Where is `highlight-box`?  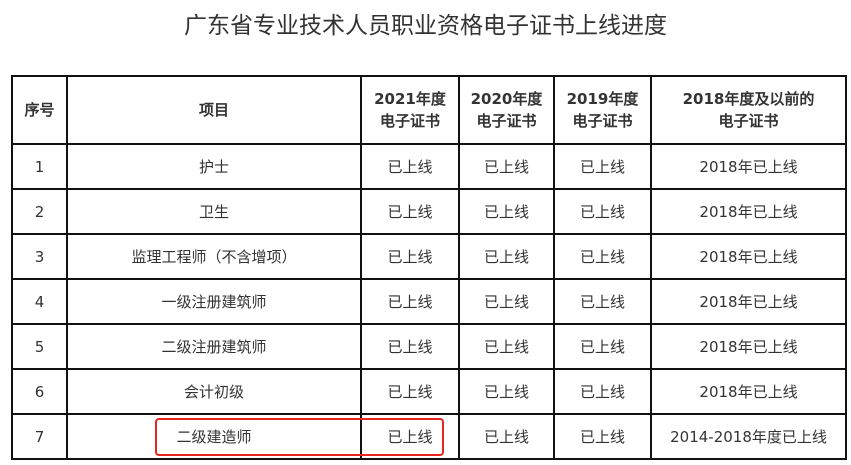
highlight-box is located at coordinates (299, 437).